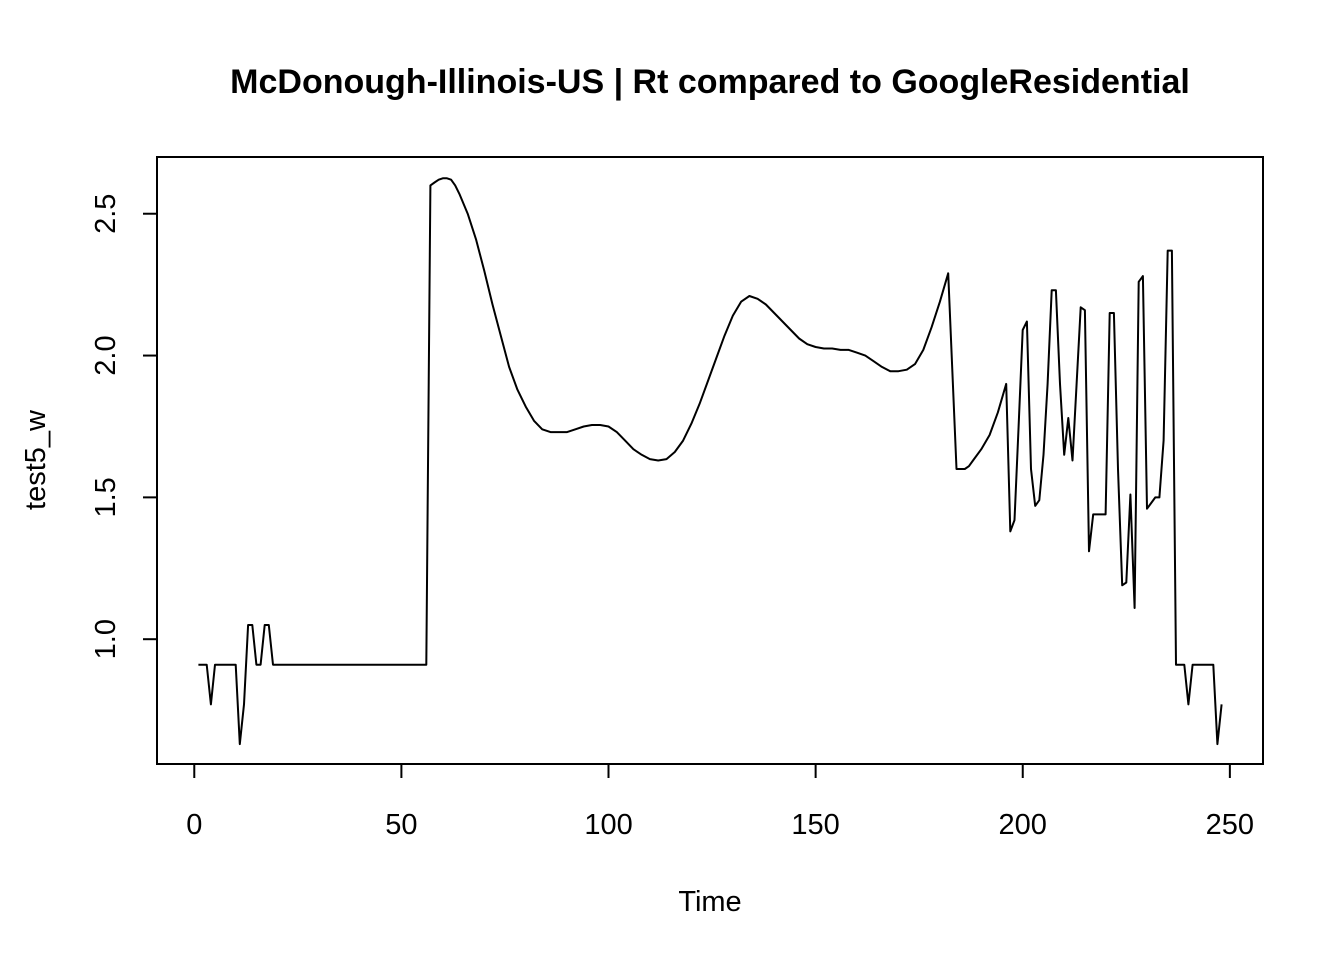  I want to click on x-axis-label: Time, so click(709, 902).